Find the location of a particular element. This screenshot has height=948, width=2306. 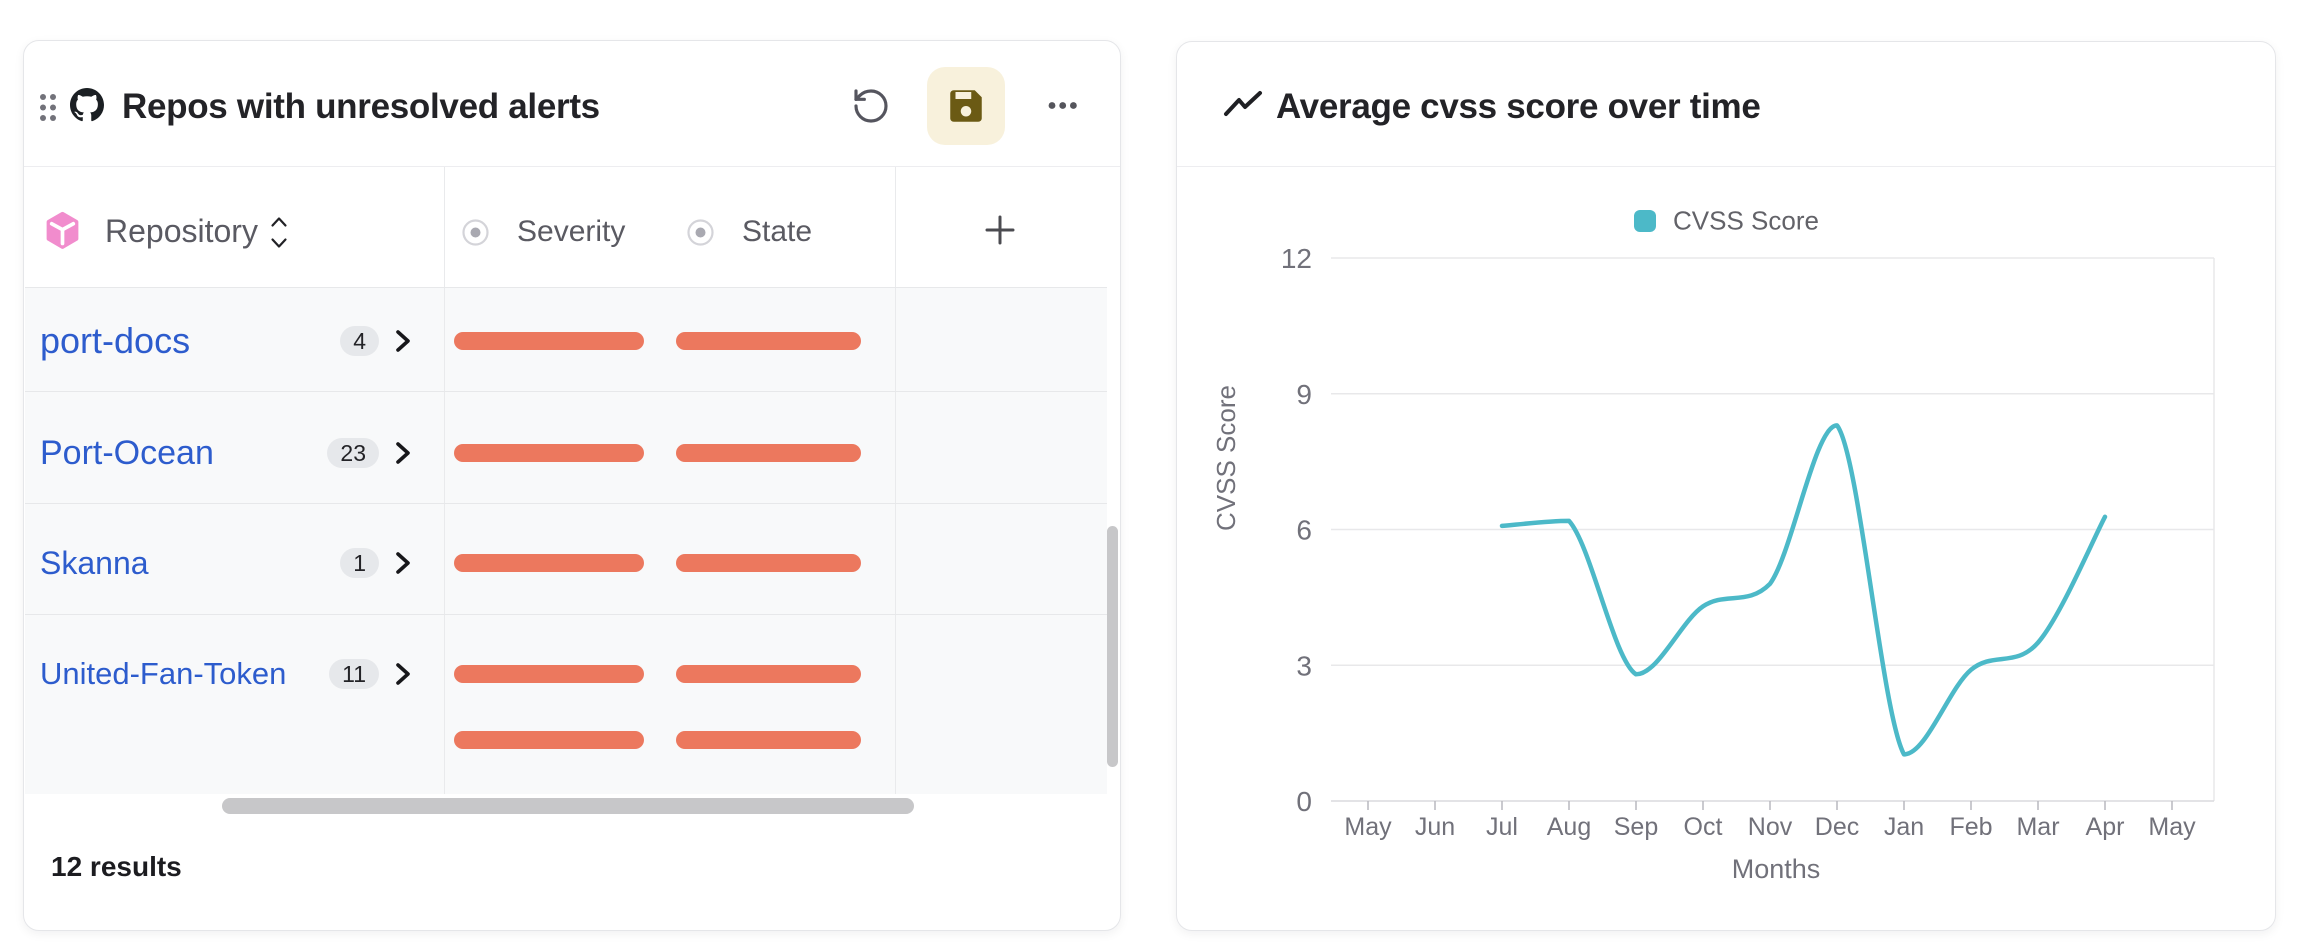

svg-text: 3 is located at coordinates (1304, 665).